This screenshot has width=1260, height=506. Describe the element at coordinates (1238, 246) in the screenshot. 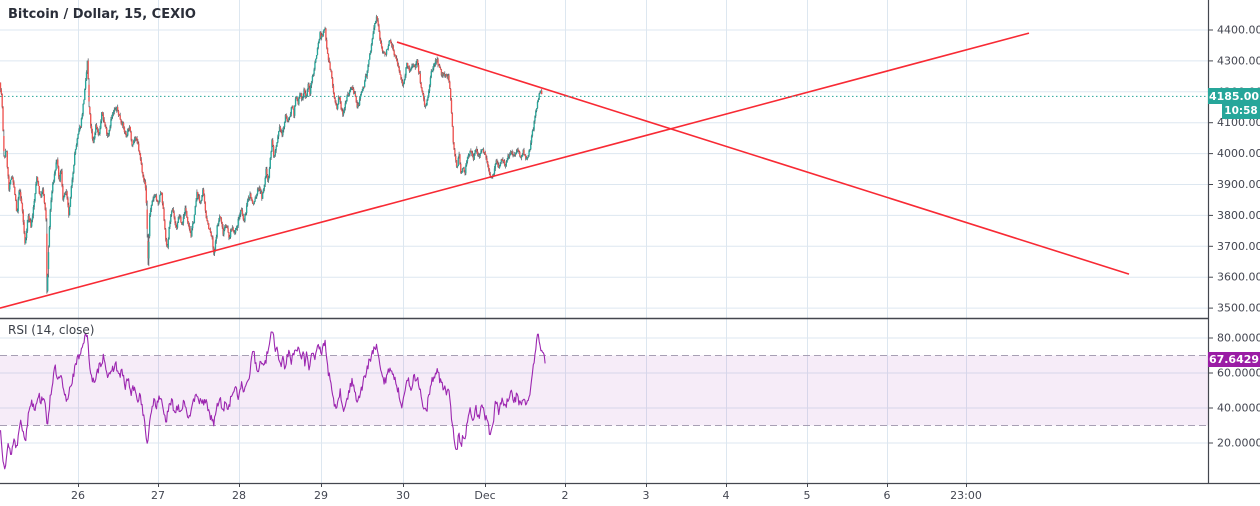

I see `price-axis-label: 3700.00` at that location.